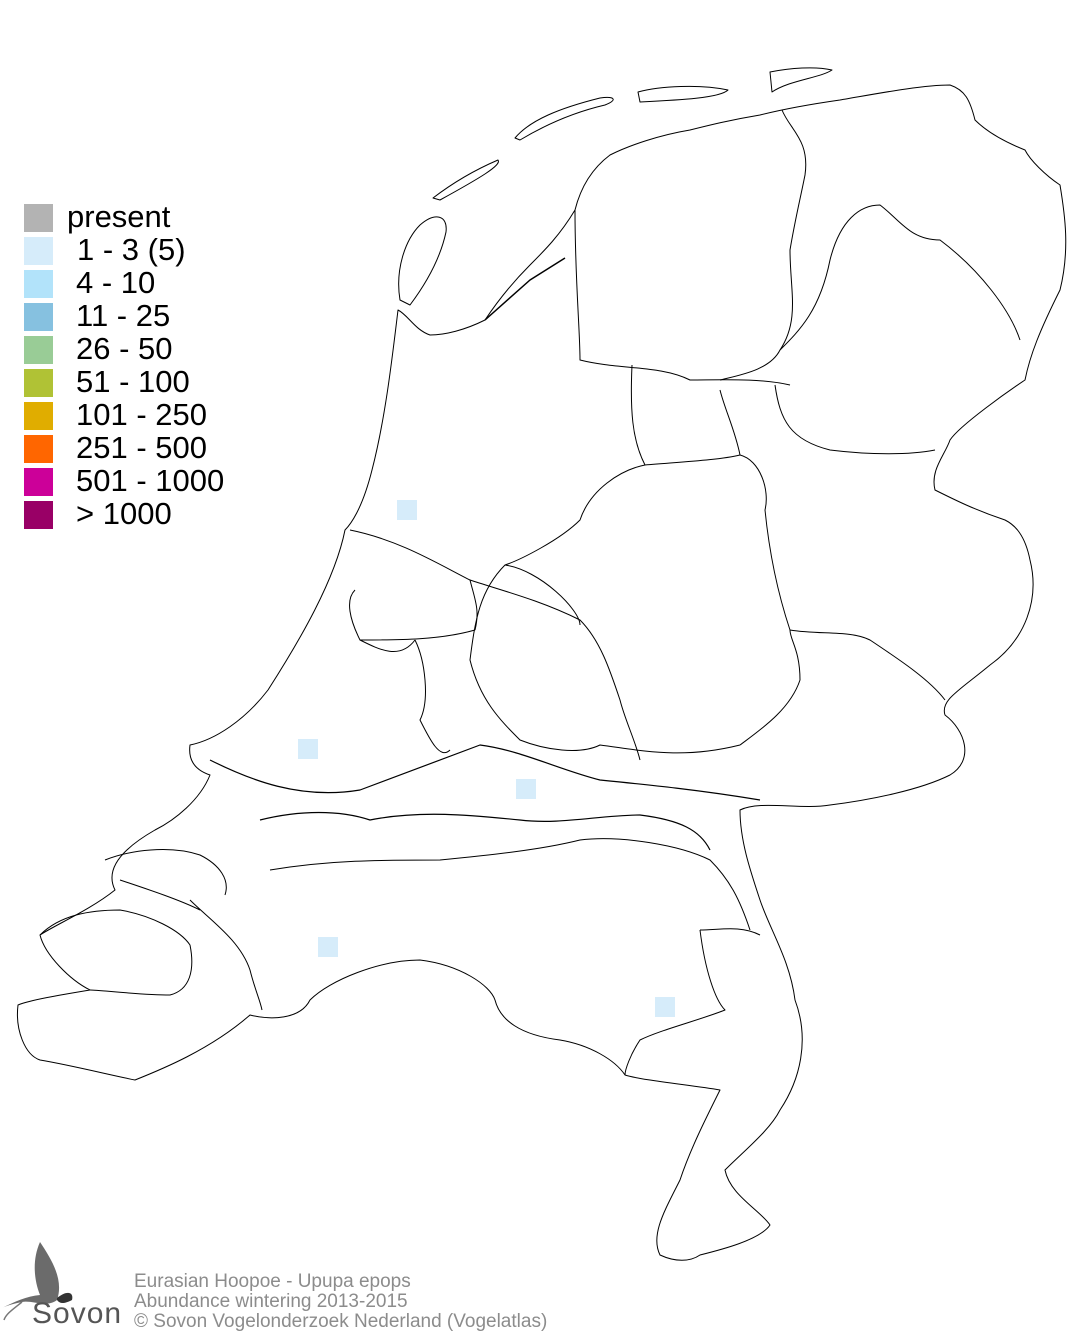  I want to click on island-schiermonnikoog, so click(801, 80).